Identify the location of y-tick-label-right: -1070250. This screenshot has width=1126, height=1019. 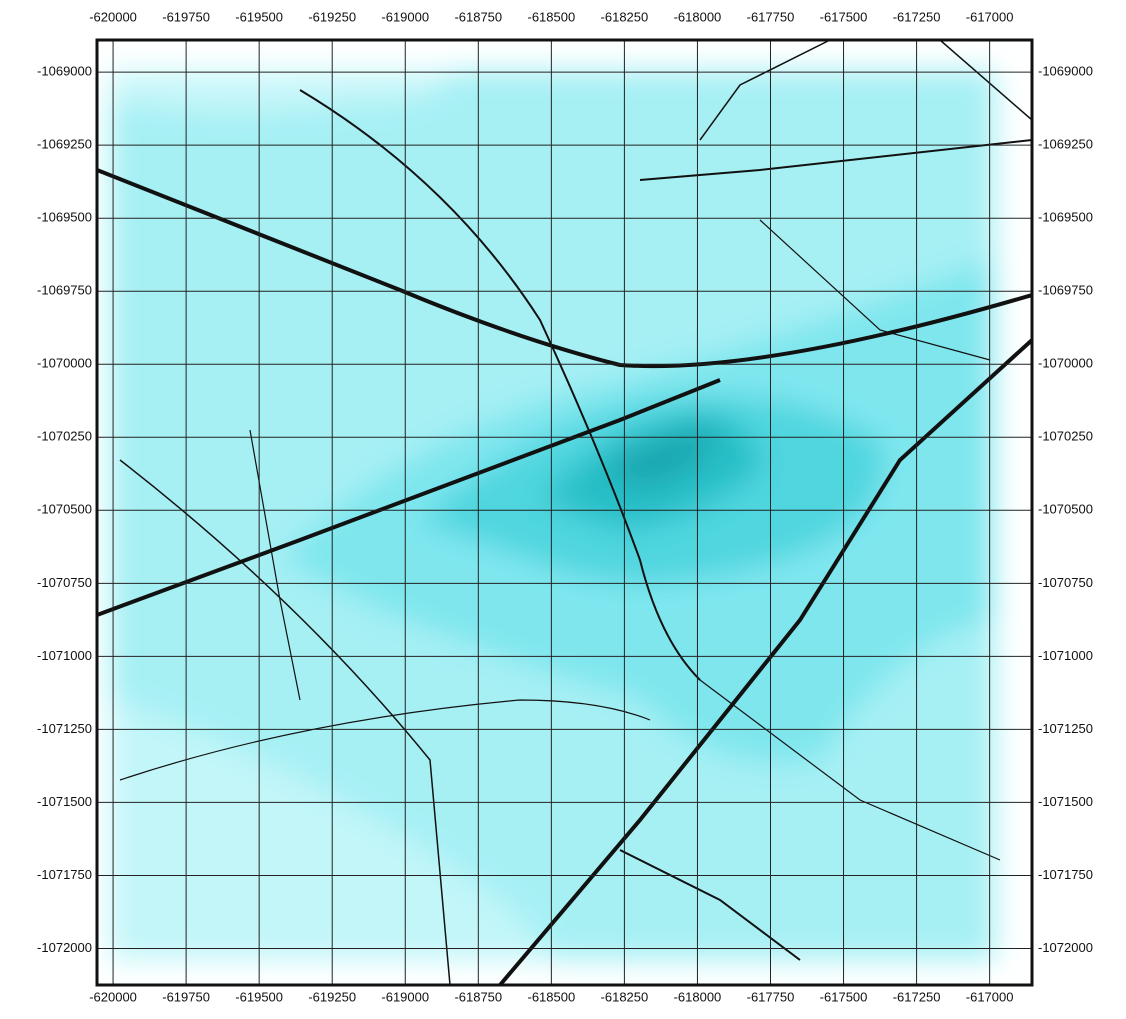
(1065, 436).